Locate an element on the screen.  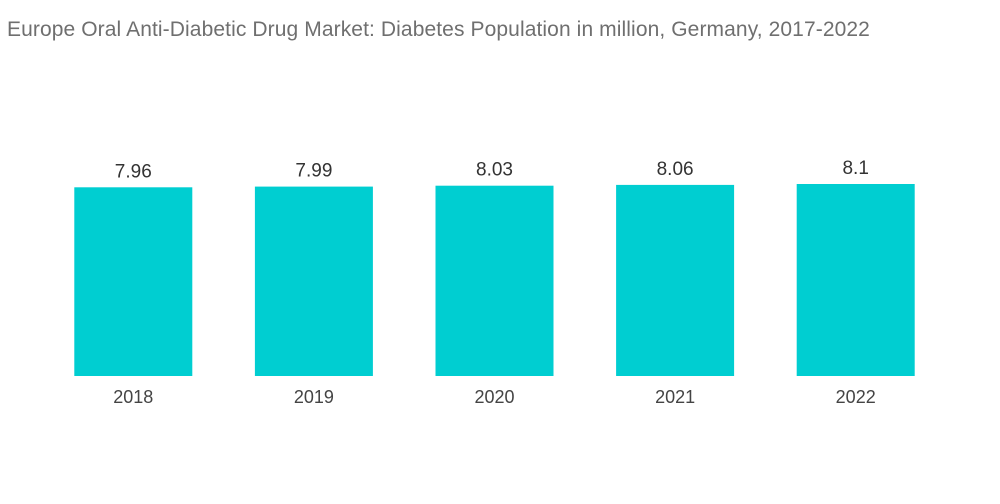
value-label-2018: 7.96 is located at coordinates (133, 171).